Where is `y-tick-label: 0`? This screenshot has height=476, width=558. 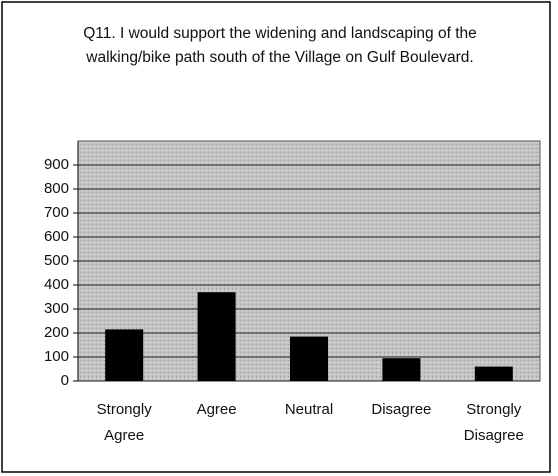 y-tick-label: 0 is located at coordinates (65, 380).